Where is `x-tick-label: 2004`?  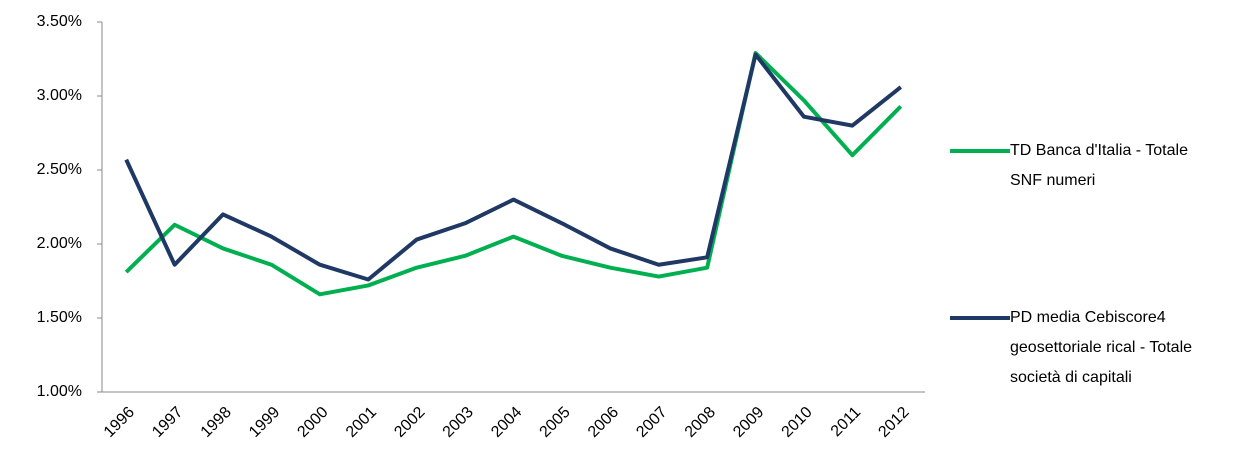 x-tick-label: 2004 is located at coordinates (506, 422).